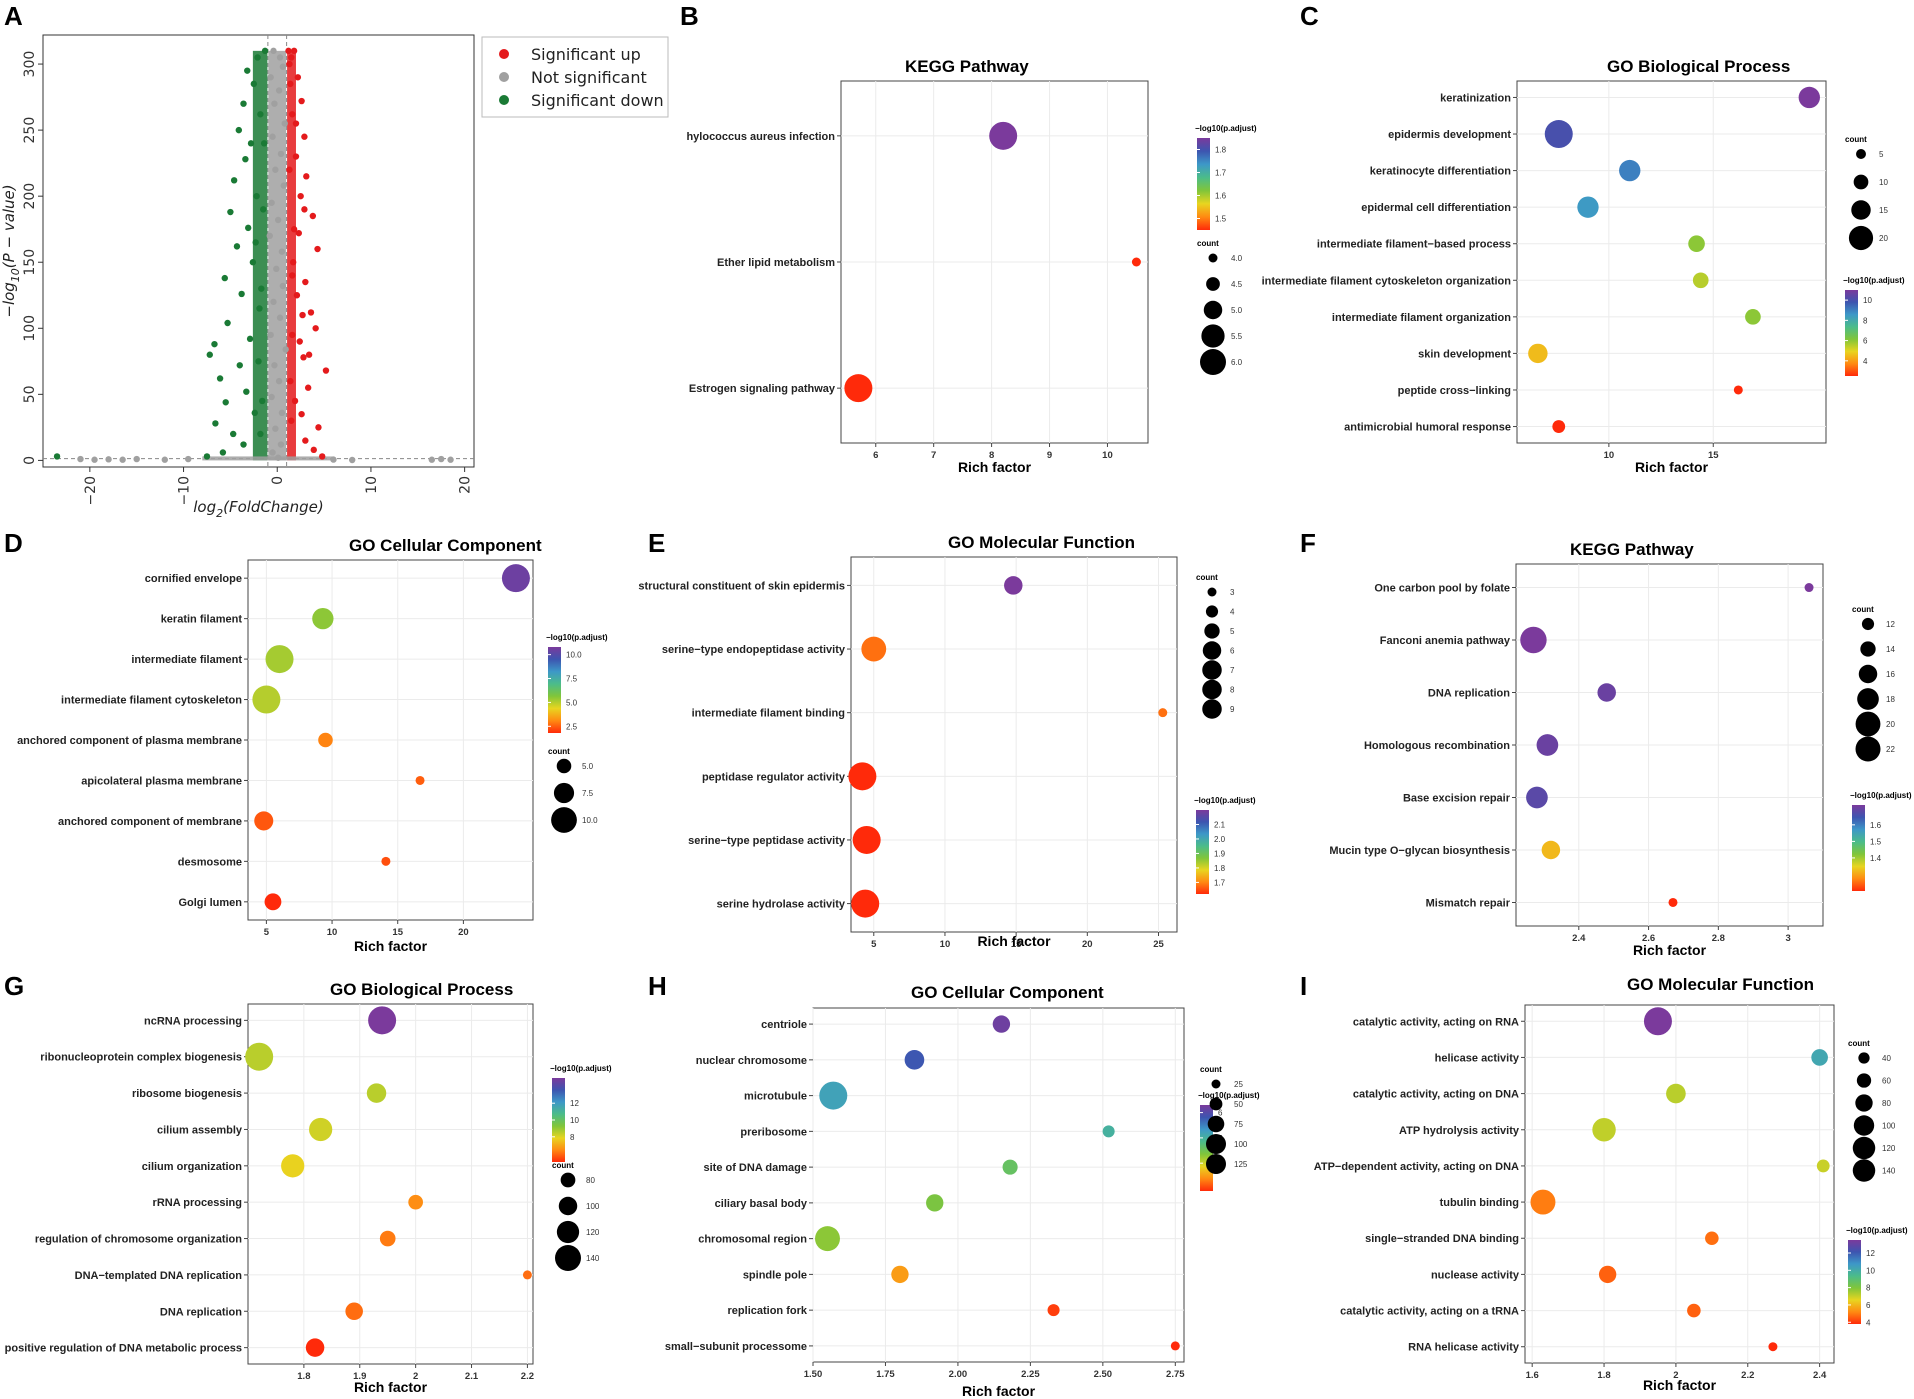 The image size is (1914, 1399). I want to click on panel-g-category-label: DNA−templated DNA replication, so click(159, 1276).